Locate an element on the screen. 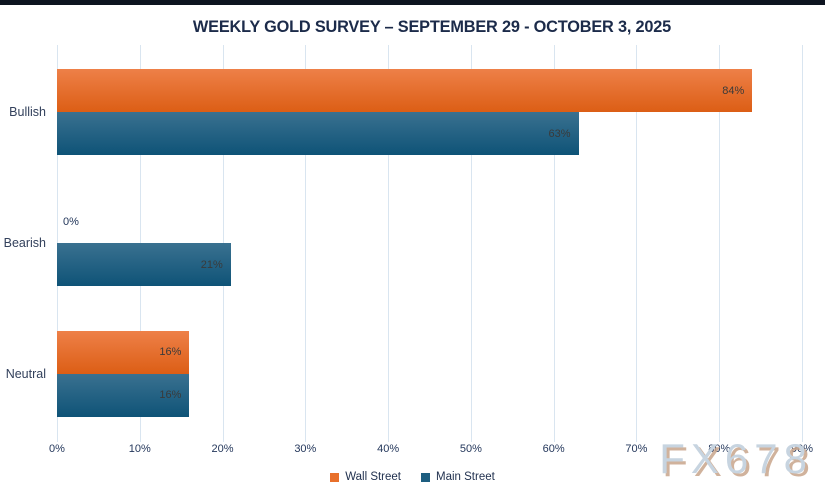  x-tick-label: 70% is located at coordinates (636, 449).